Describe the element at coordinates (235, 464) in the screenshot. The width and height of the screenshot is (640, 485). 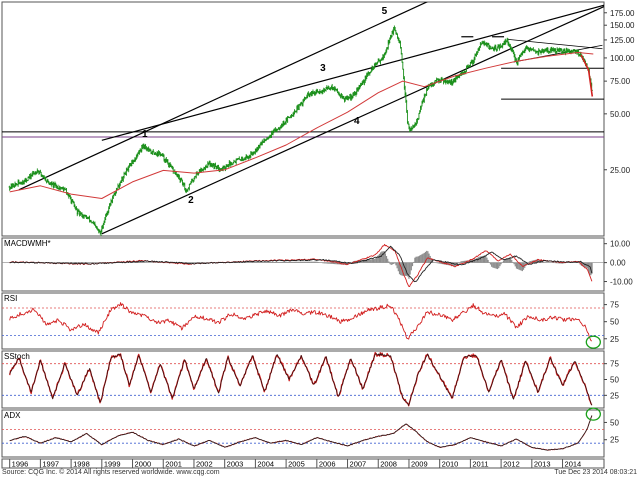
I see `time-axis-label: 2003` at that location.